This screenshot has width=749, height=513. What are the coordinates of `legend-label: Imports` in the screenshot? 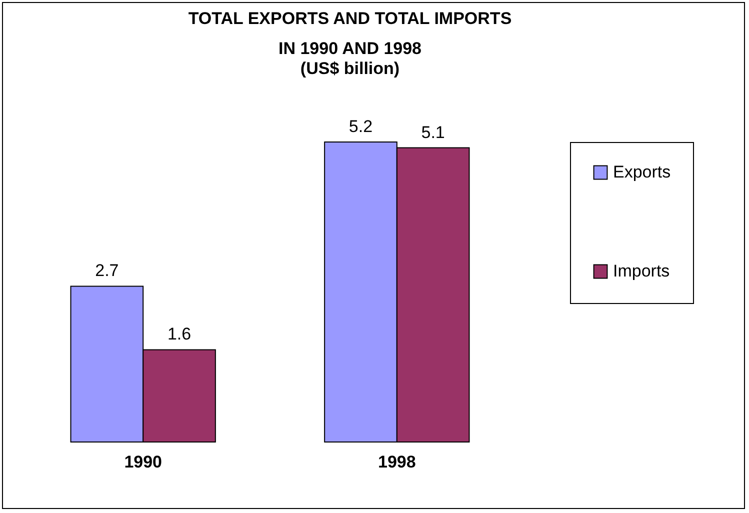 It's located at (641, 271).